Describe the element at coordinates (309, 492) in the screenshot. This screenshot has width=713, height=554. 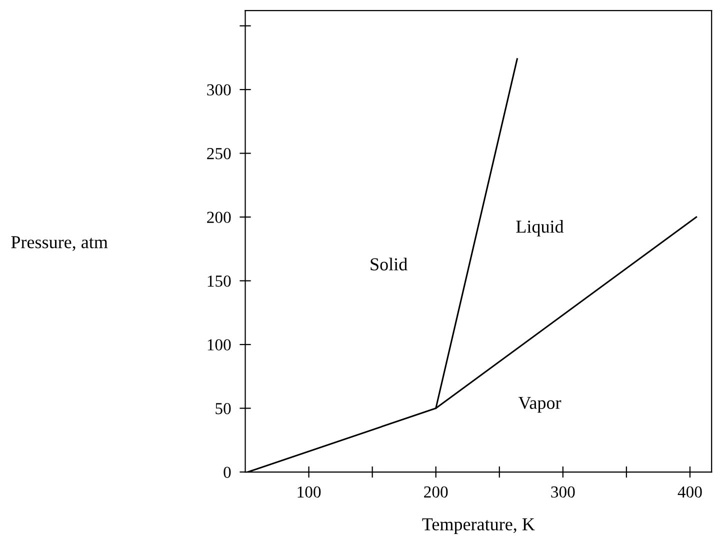
I see `x-tick-label: 100` at that location.